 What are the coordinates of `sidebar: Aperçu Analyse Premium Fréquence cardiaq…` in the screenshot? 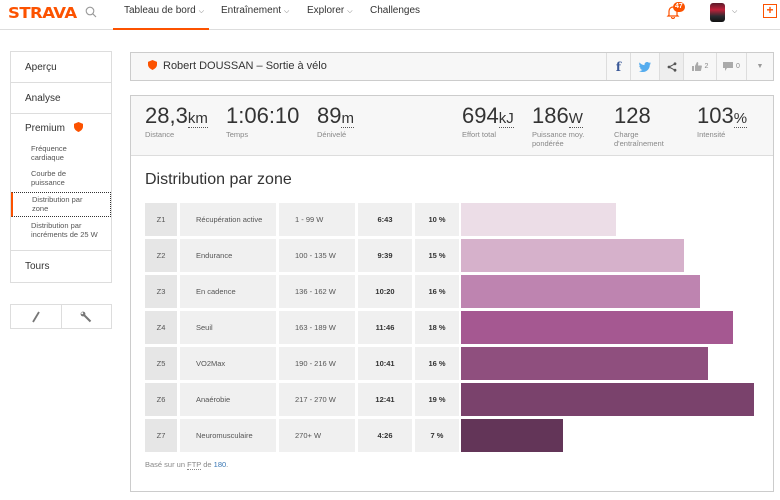 It's located at (61, 167).